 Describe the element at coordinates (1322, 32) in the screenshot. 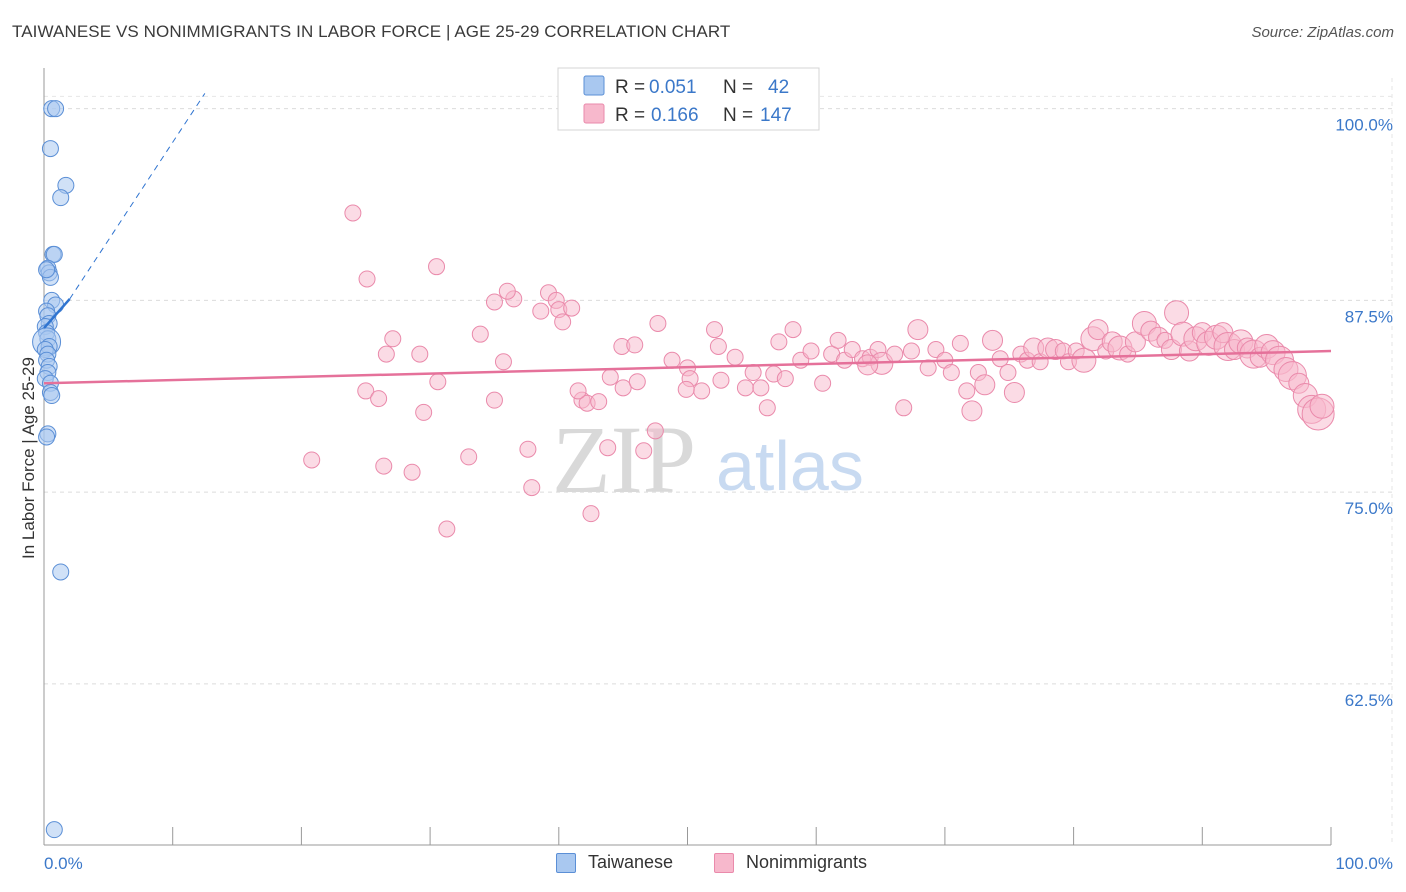

I see `chart-source: Source: ZipAtlas.com` at that location.